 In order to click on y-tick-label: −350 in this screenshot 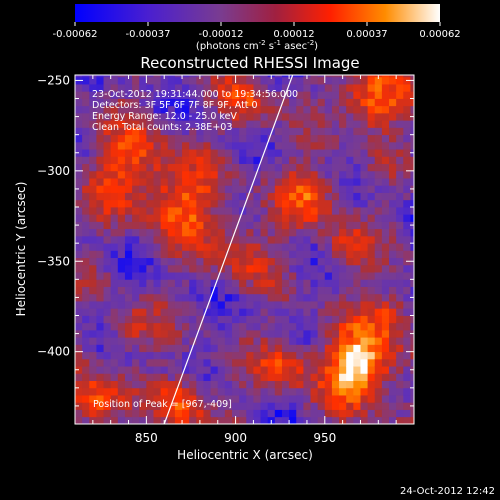, I will do `click(53, 261)`.